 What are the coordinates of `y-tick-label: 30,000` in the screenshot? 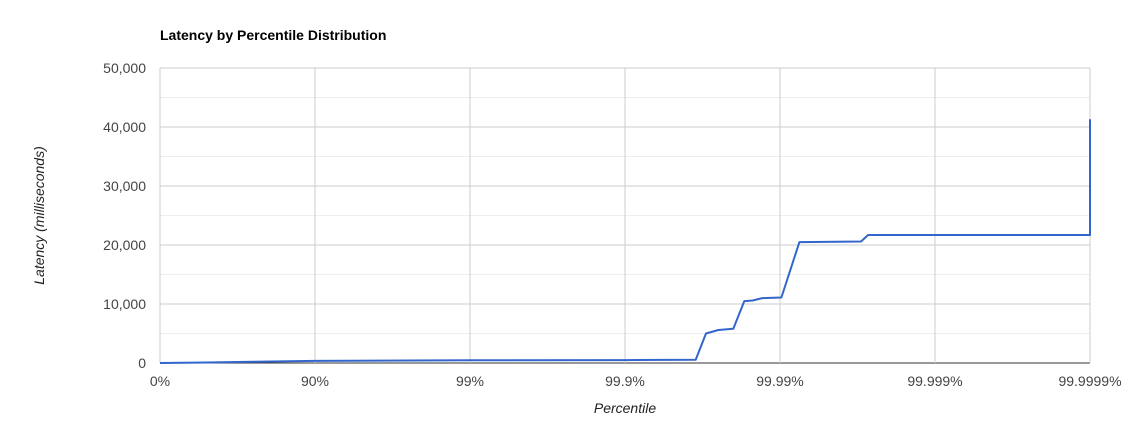 It's located at (124, 186).